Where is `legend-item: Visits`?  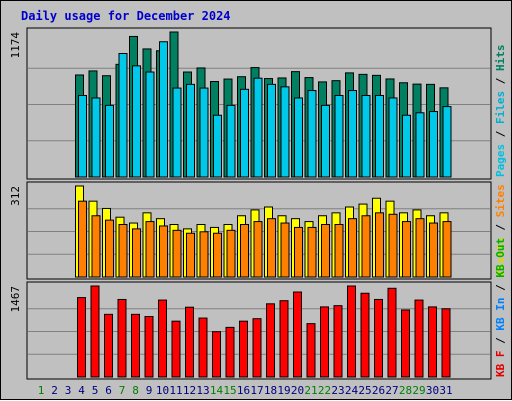 legend-item: Visits is located at coordinates (500, 257).